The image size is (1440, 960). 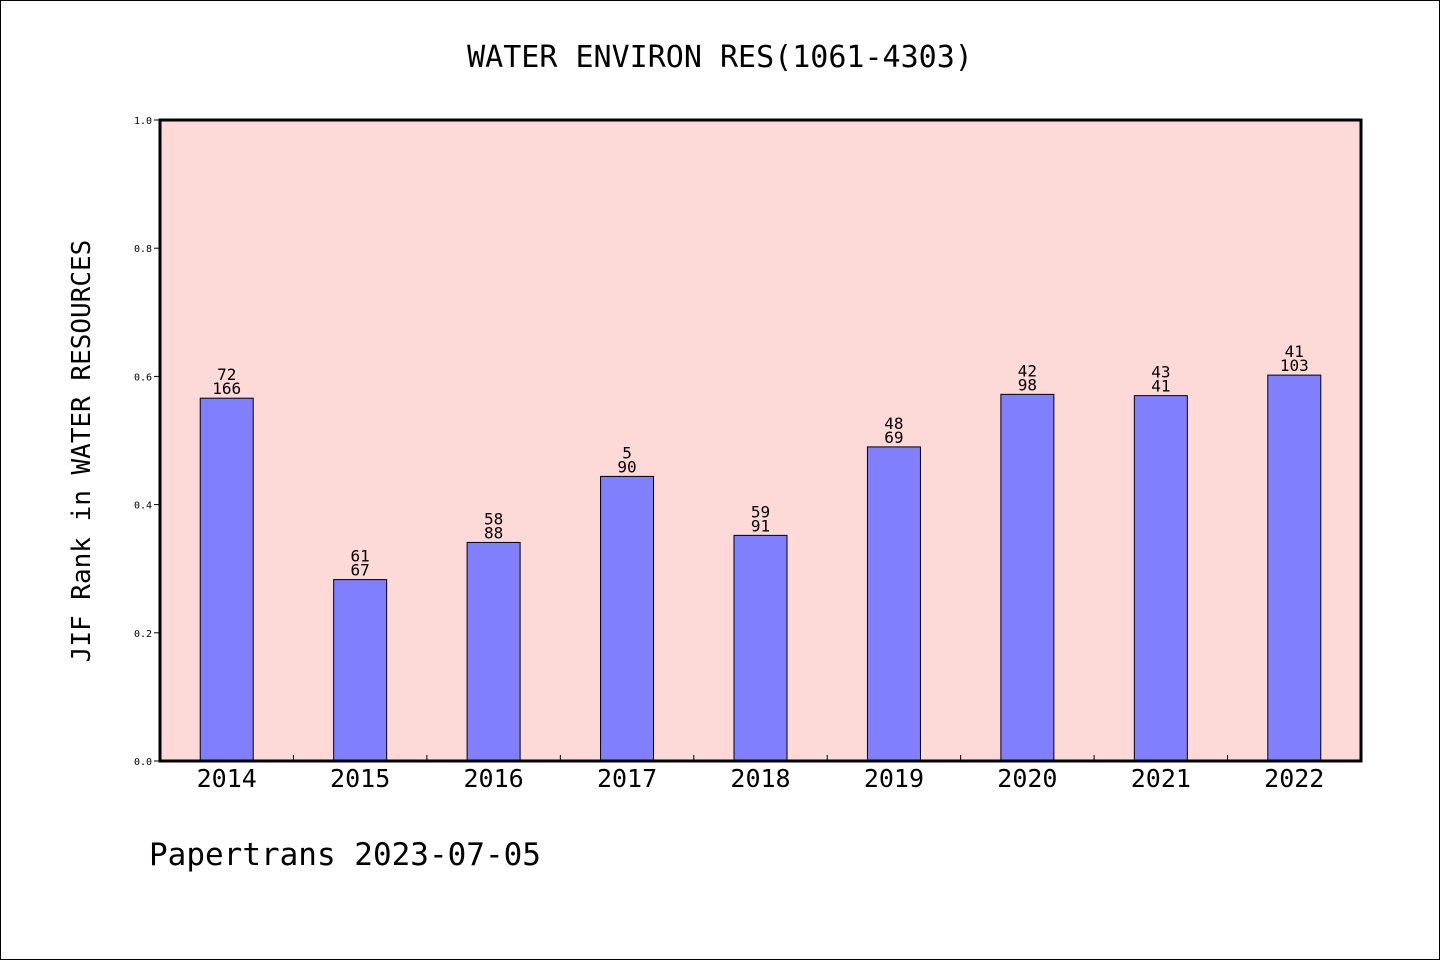 I want to click on bar-2014, so click(x=226, y=579).